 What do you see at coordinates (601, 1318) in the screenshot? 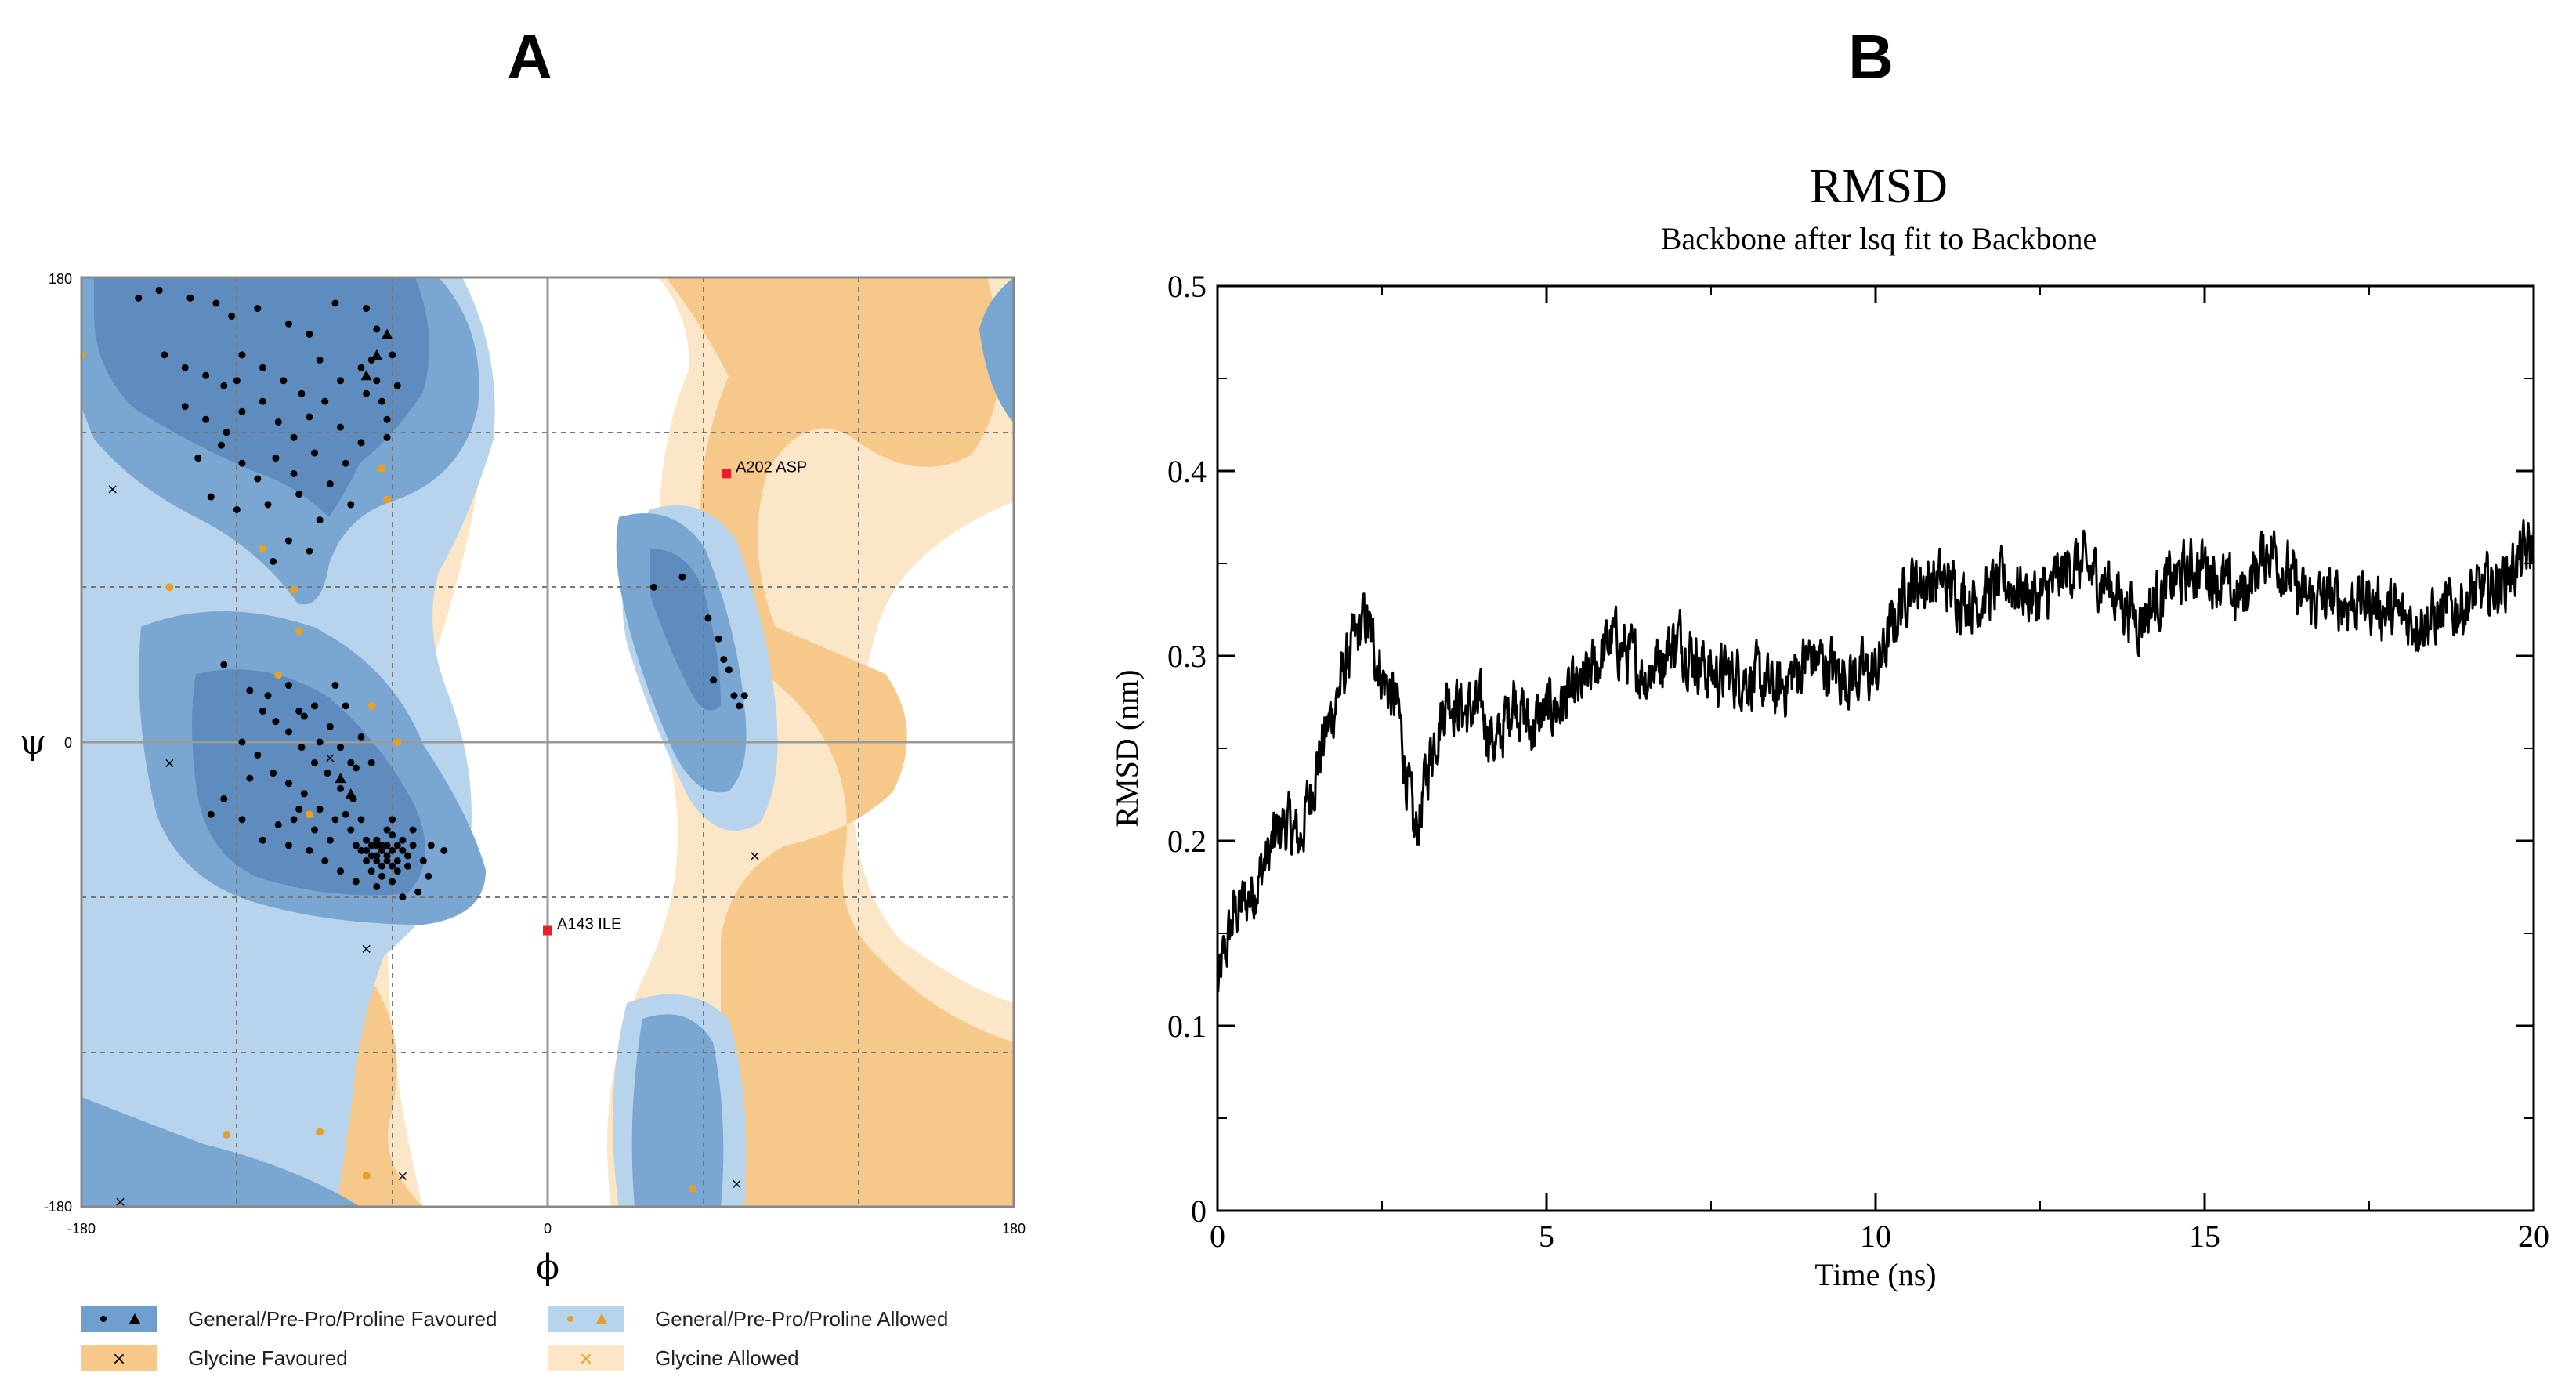
I see `legend-triangle-marker` at bounding box center [601, 1318].